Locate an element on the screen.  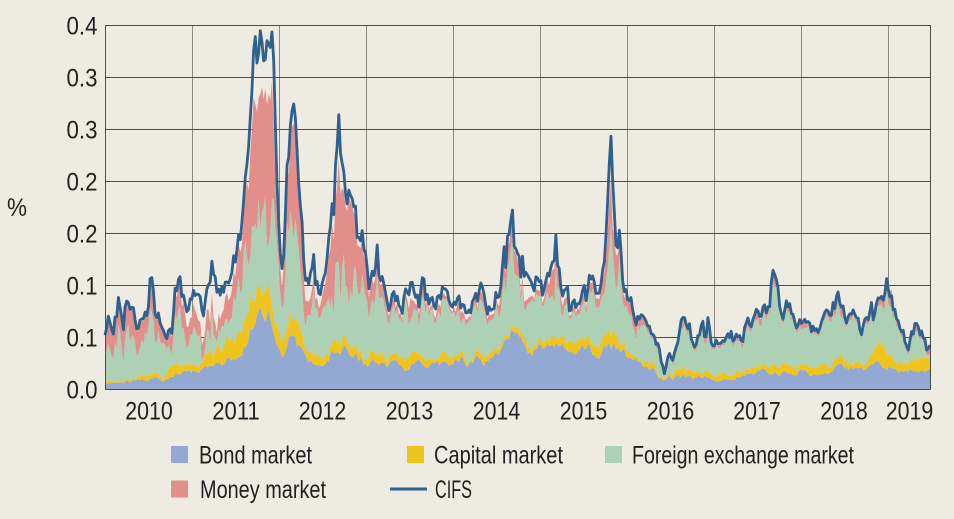
svg-text: Bond market is located at coordinates (255, 456).